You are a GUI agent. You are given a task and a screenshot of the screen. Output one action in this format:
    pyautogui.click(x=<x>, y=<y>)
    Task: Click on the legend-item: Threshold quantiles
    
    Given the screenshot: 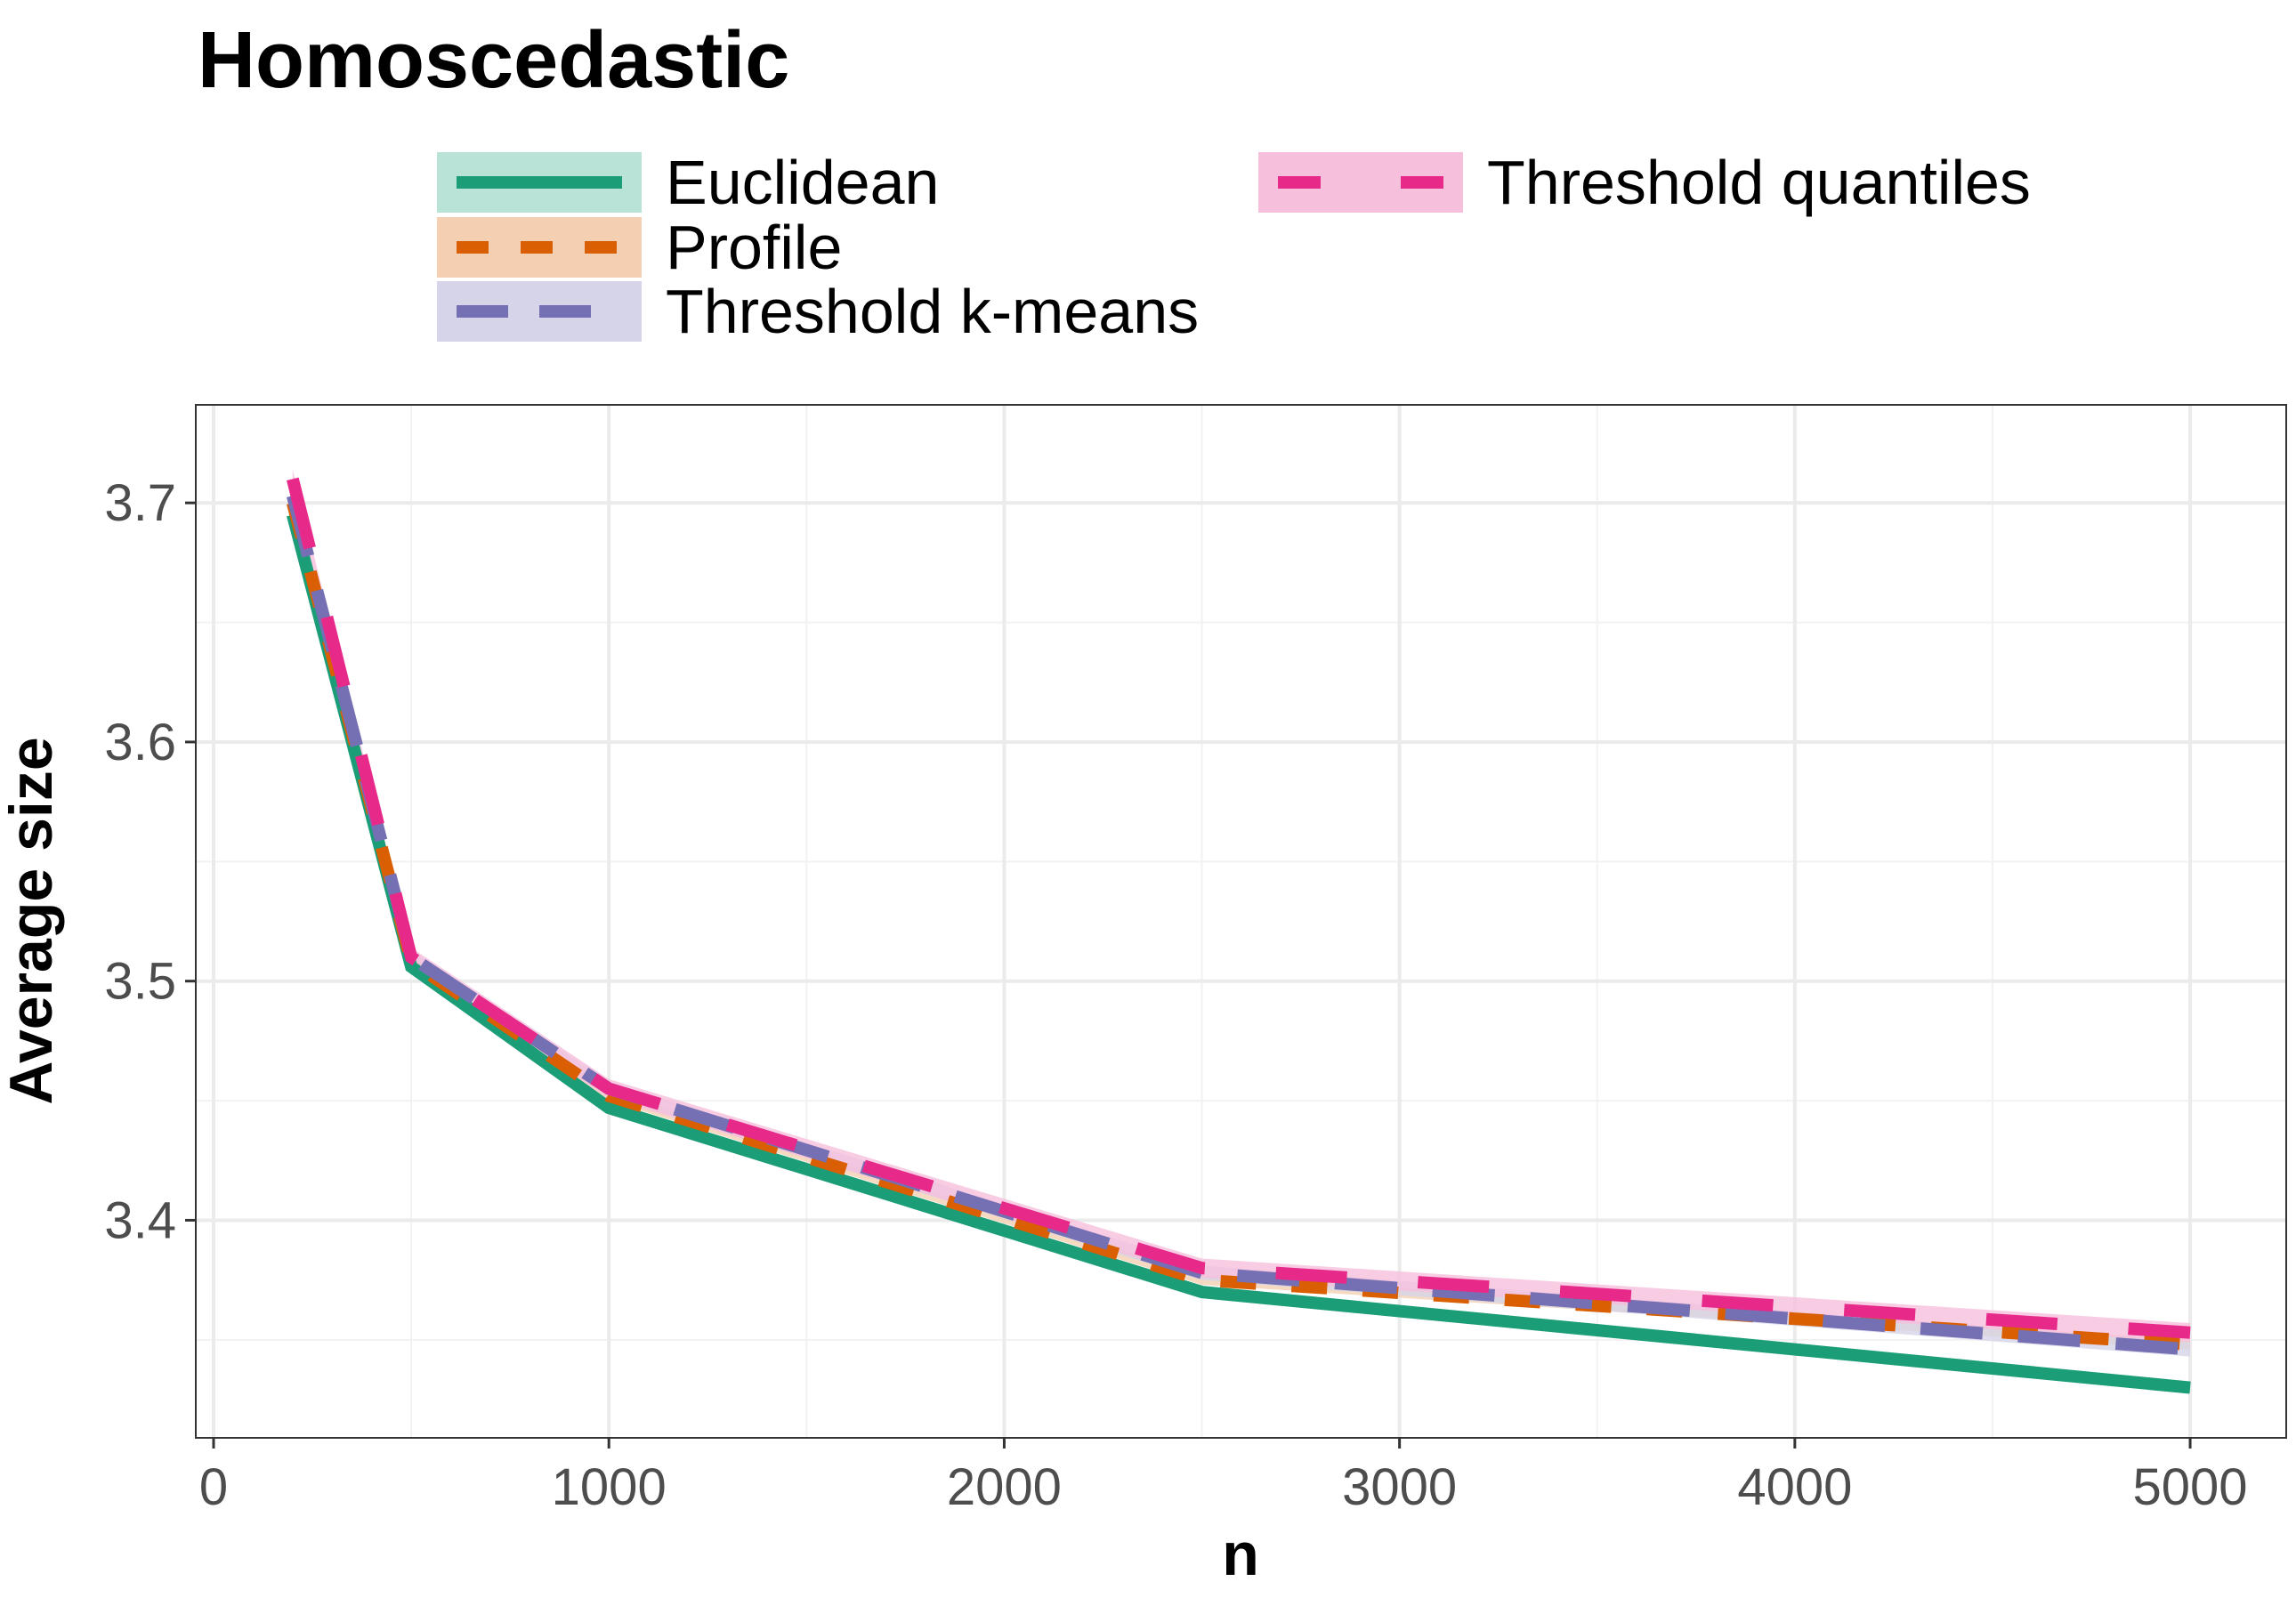 What is the action you would take?
    pyautogui.click(x=1644, y=183)
    